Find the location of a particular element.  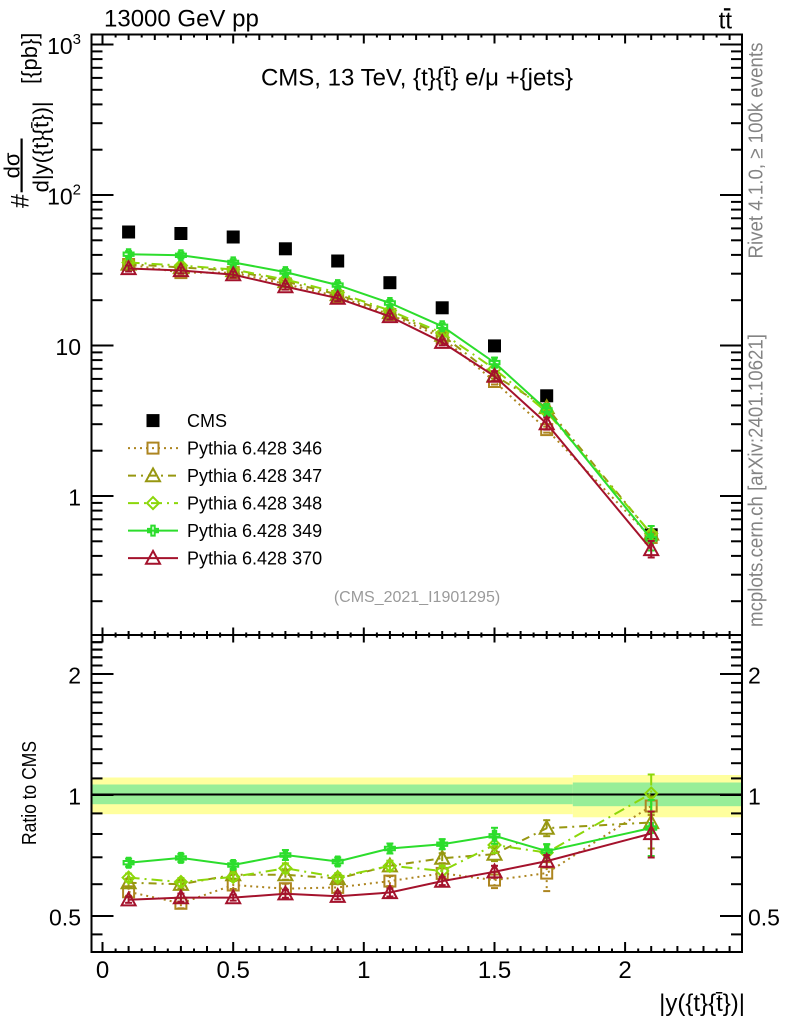

svg-text: Rivet 4.1.0, ≥ 100k events is located at coordinates (756, 150).